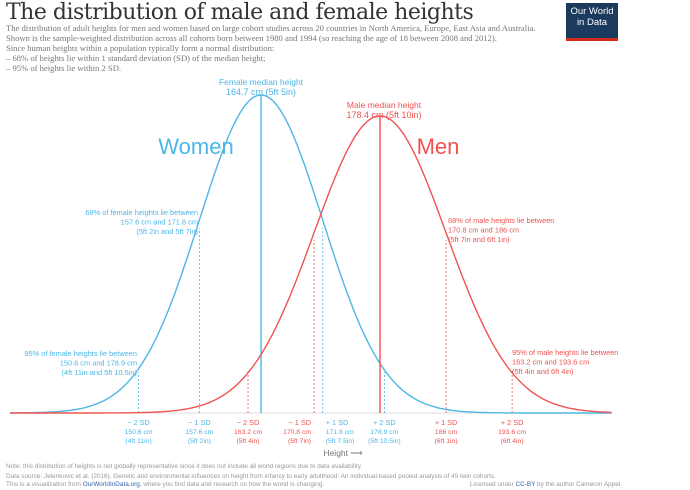 The width and height of the screenshot is (690, 490). Describe the element at coordinates (300, 422) in the screenshot. I see `tick-label-men: − 1 SD` at that location.